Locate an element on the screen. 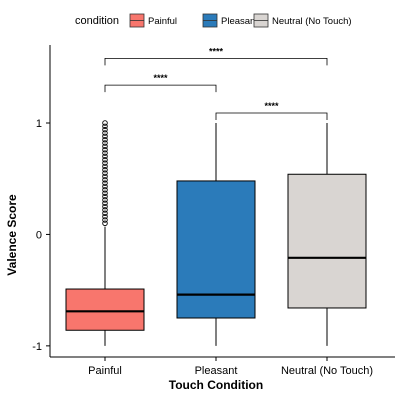 This screenshot has height=400, width=400. legend-label-1: Pleasant is located at coordinates (239, 21).